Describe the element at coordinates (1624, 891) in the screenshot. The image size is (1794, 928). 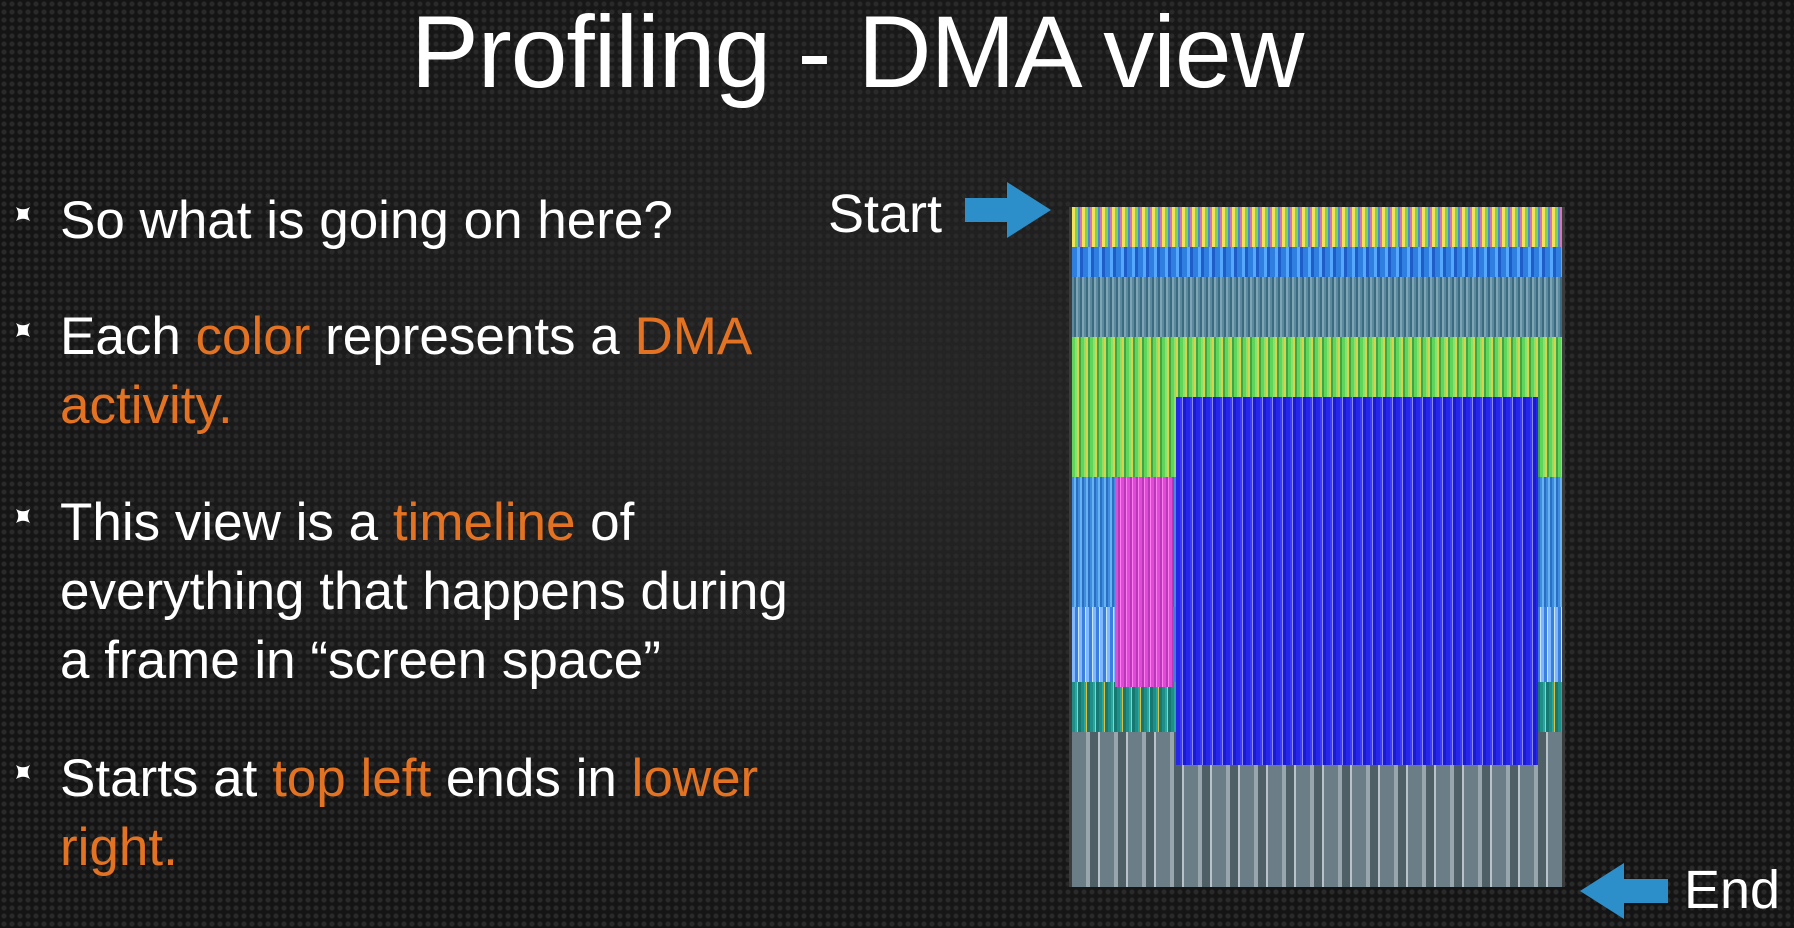
I see `arrow-left-icon` at that location.